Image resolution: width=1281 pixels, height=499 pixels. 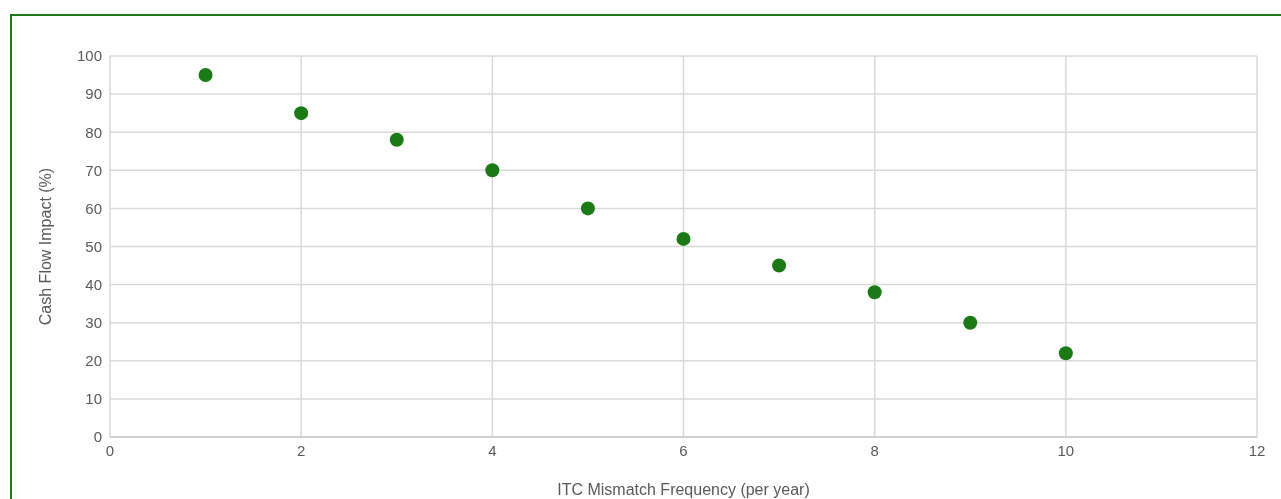 What do you see at coordinates (93, 399) in the screenshot?
I see `y-tick-label: 10` at bounding box center [93, 399].